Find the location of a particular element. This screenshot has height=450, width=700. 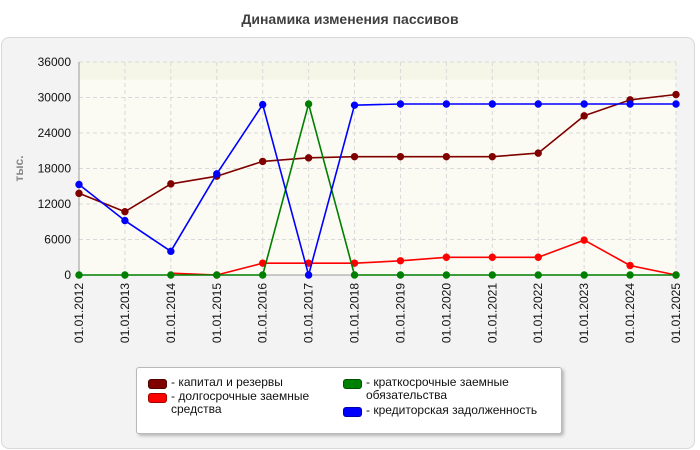

legend-label-short-term-borrowings: - краткосрочные заемные обязательства is located at coordinates (437, 388).